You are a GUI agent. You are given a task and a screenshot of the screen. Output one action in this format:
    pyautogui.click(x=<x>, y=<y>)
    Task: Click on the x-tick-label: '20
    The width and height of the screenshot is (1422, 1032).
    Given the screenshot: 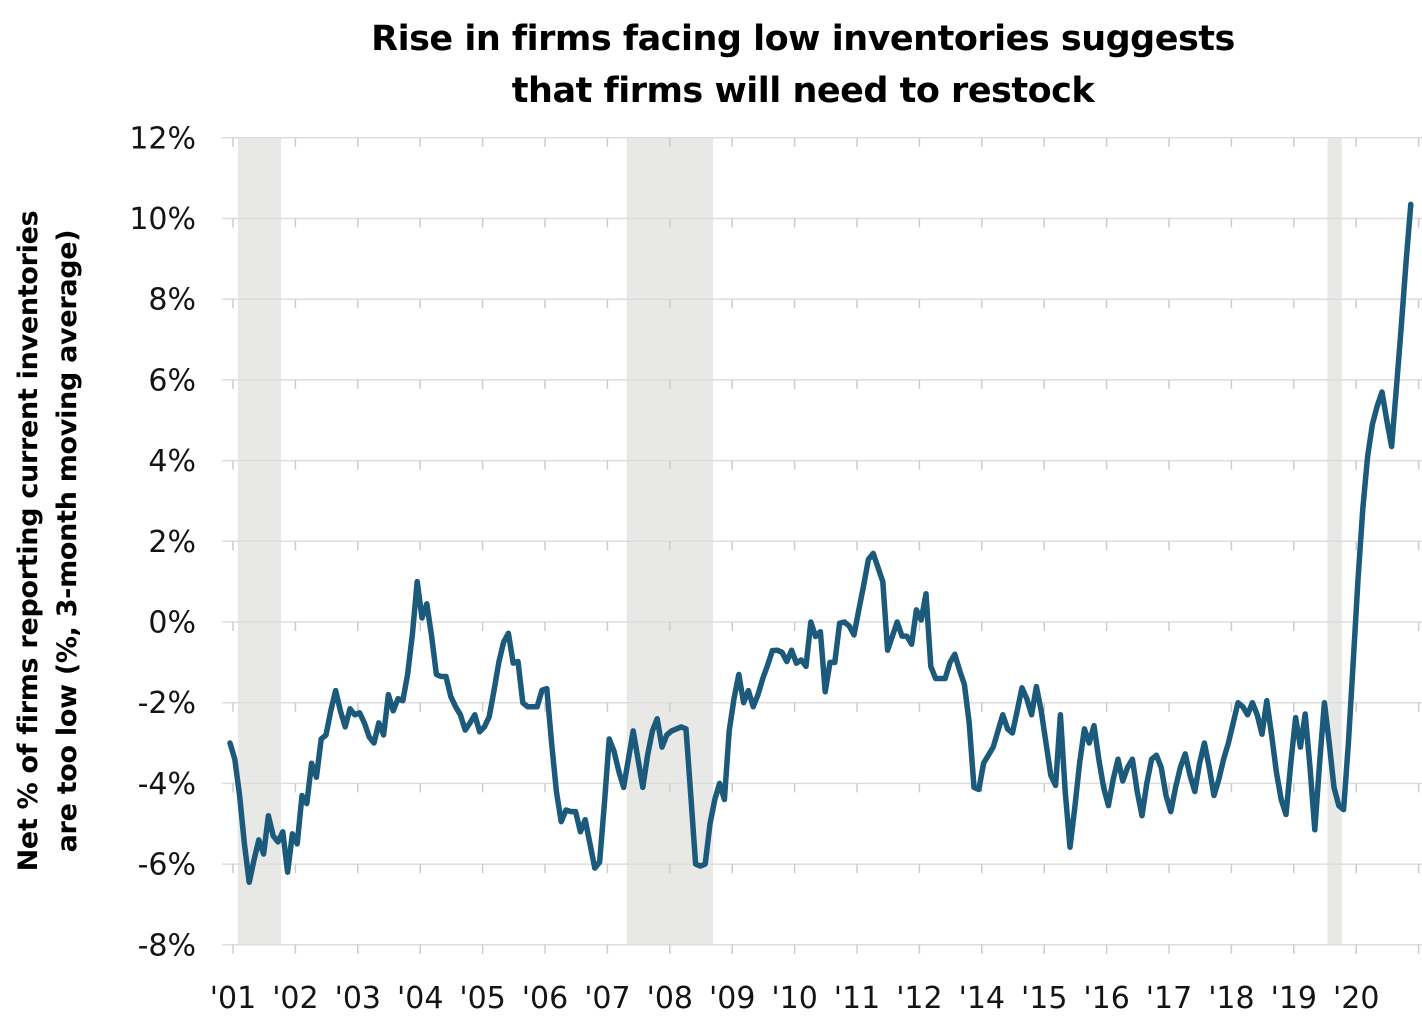 What is the action you would take?
    pyautogui.click(x=1356, y=998)
    